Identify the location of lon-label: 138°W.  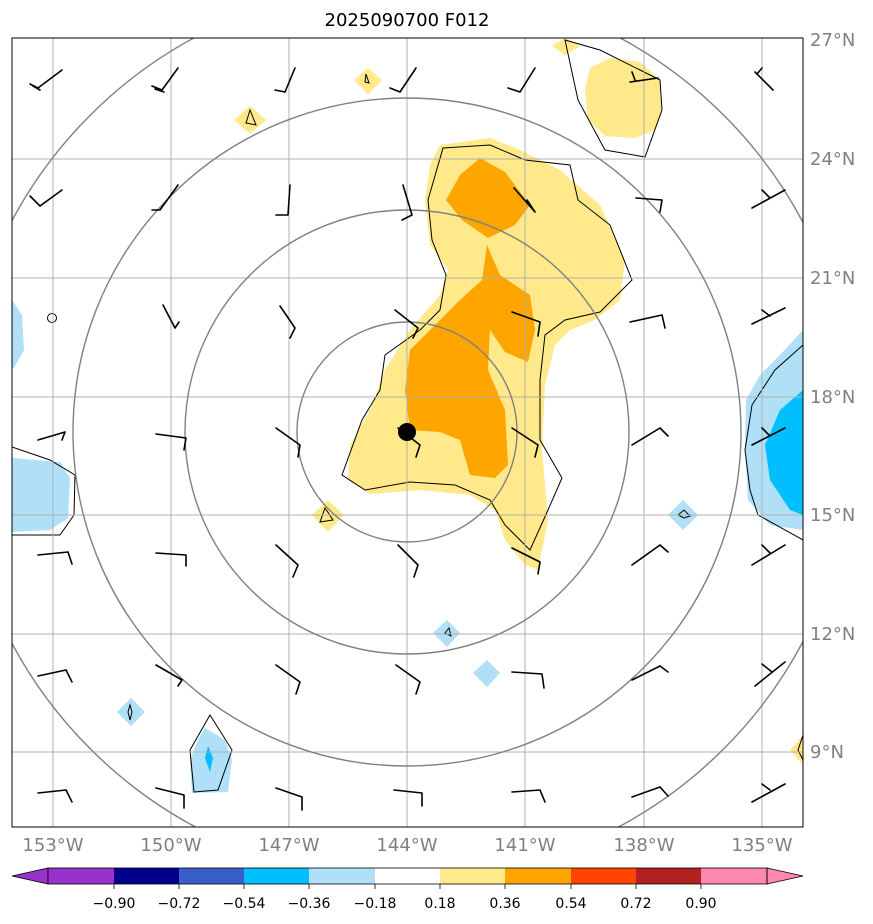
(643, 845).